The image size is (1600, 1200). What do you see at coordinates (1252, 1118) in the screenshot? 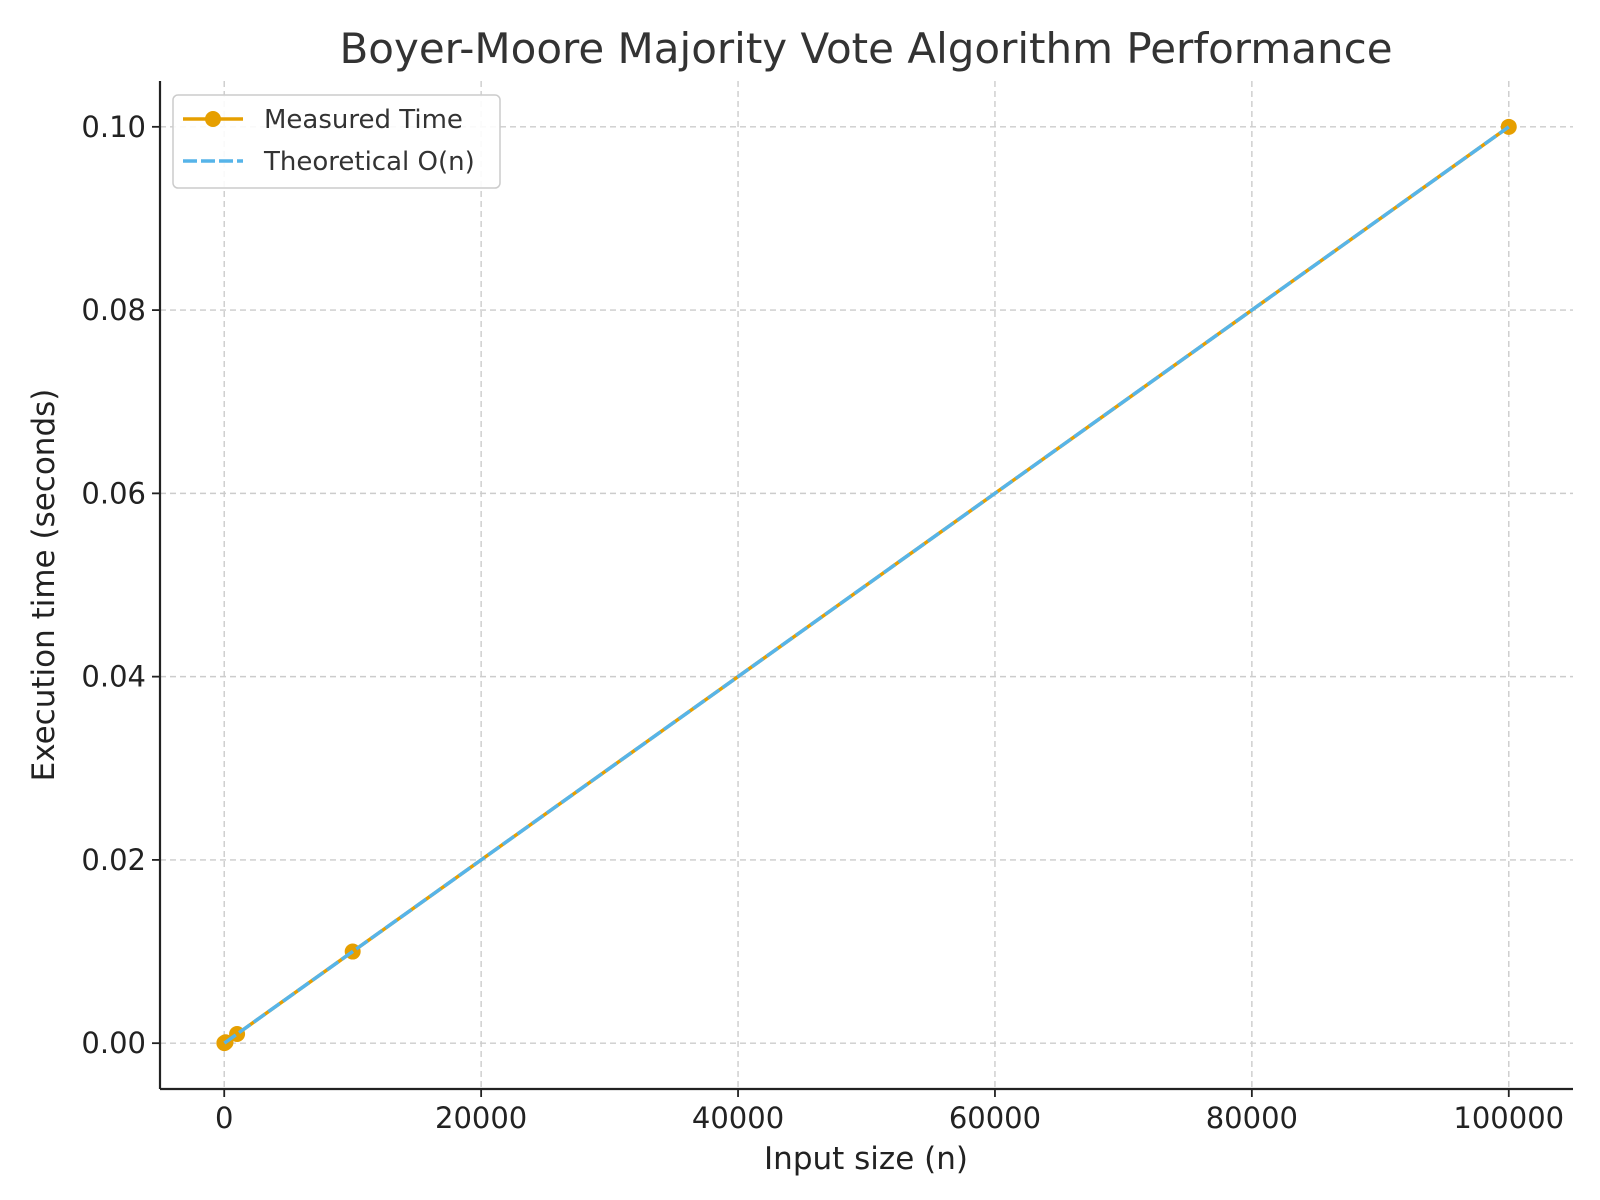
I see `x-tick-label: 80000` at bounding box center [1252, 1118].